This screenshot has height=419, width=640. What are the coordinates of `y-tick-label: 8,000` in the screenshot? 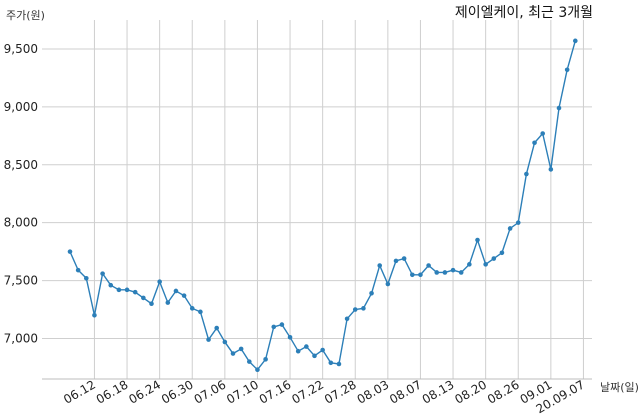 It's located at (21, 223).